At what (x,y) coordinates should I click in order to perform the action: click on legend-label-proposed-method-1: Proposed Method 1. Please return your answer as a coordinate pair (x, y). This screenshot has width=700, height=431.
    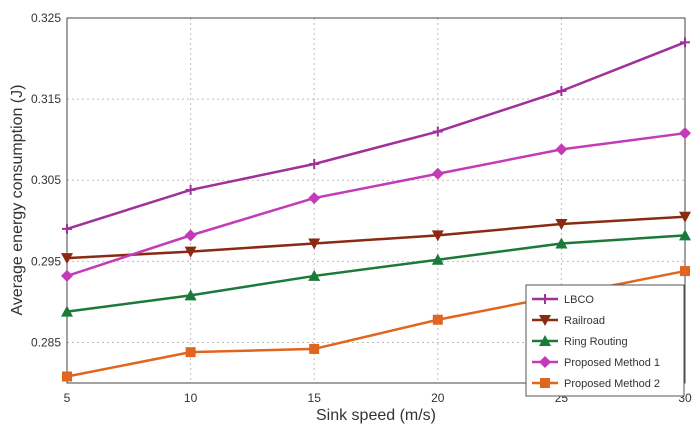
    Looking at the image, I should click on (612, 363).